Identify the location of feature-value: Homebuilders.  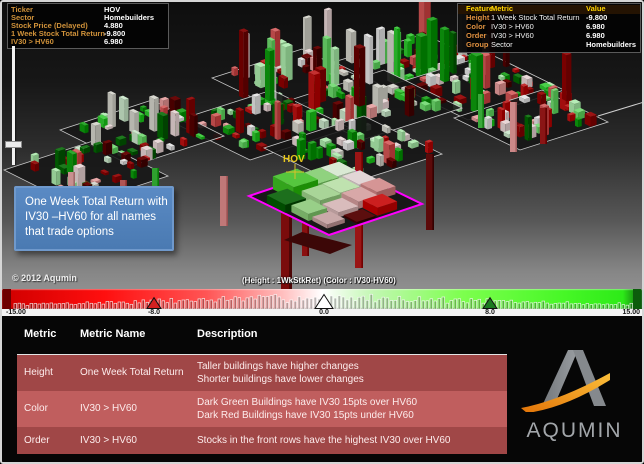
(611, 44).